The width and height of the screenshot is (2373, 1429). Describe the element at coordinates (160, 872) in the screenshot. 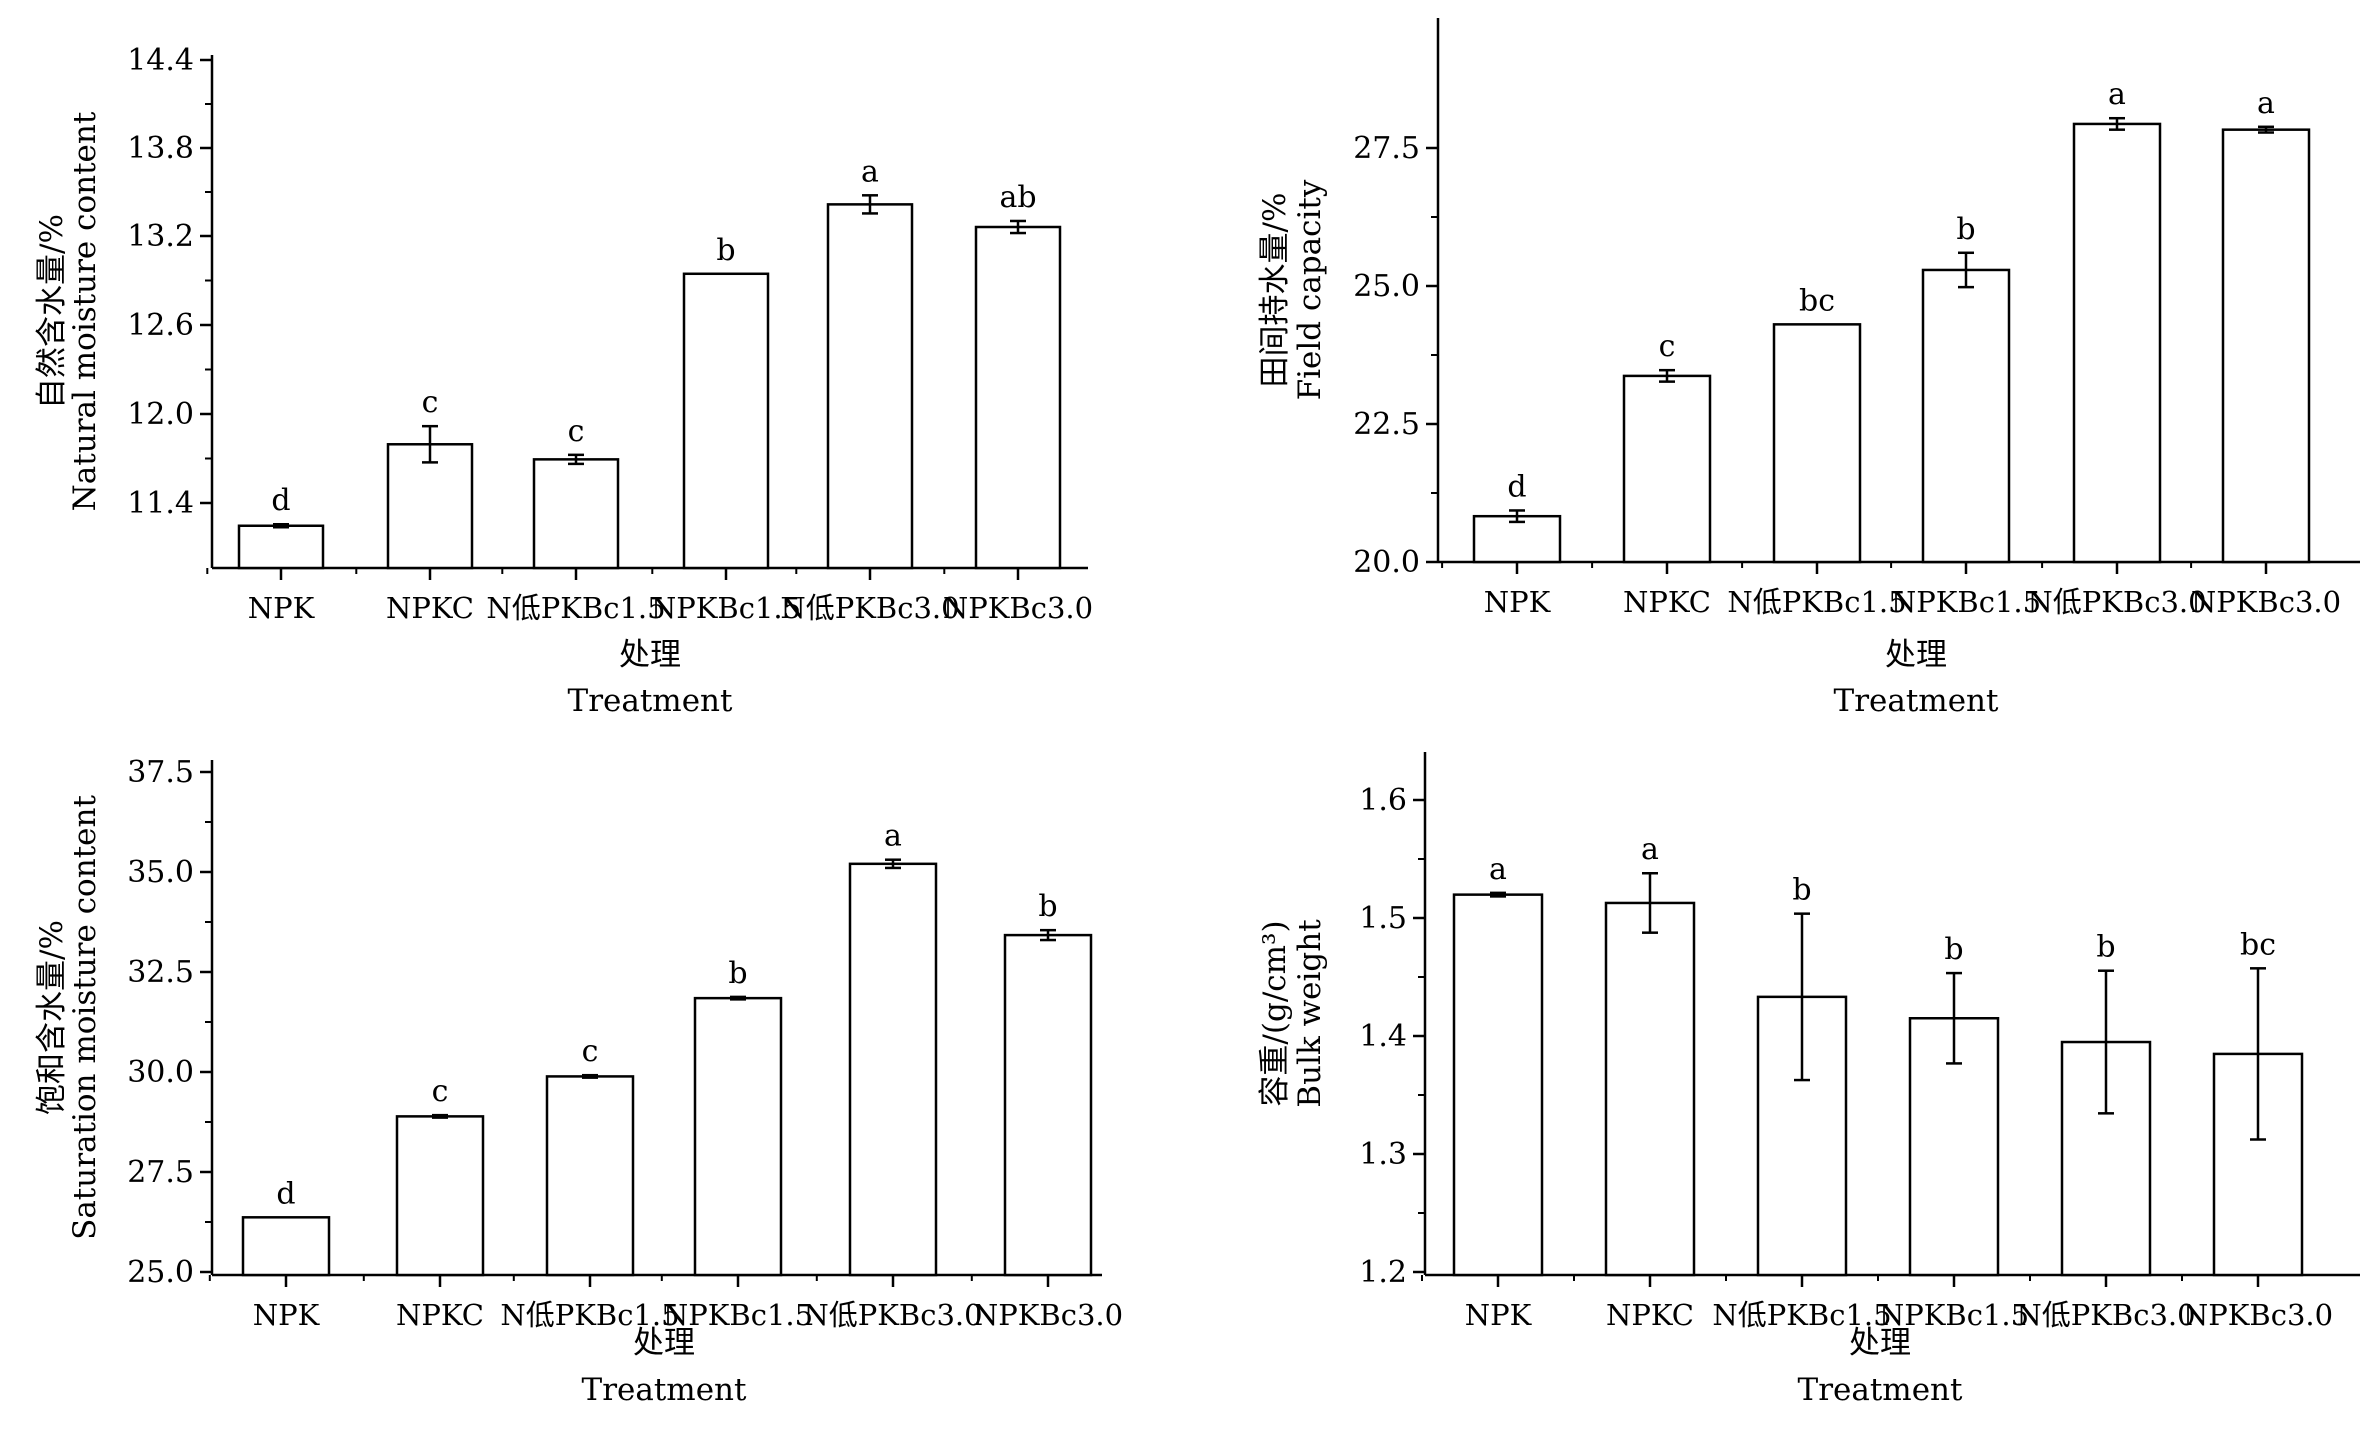

I see `y-tick-label: 35.0` at that location.